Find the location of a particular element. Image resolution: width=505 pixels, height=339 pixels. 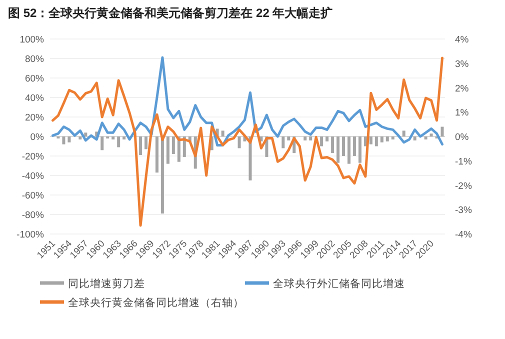

legend-label: 同比增速剪刀差 is located at coordinates (106, 283).